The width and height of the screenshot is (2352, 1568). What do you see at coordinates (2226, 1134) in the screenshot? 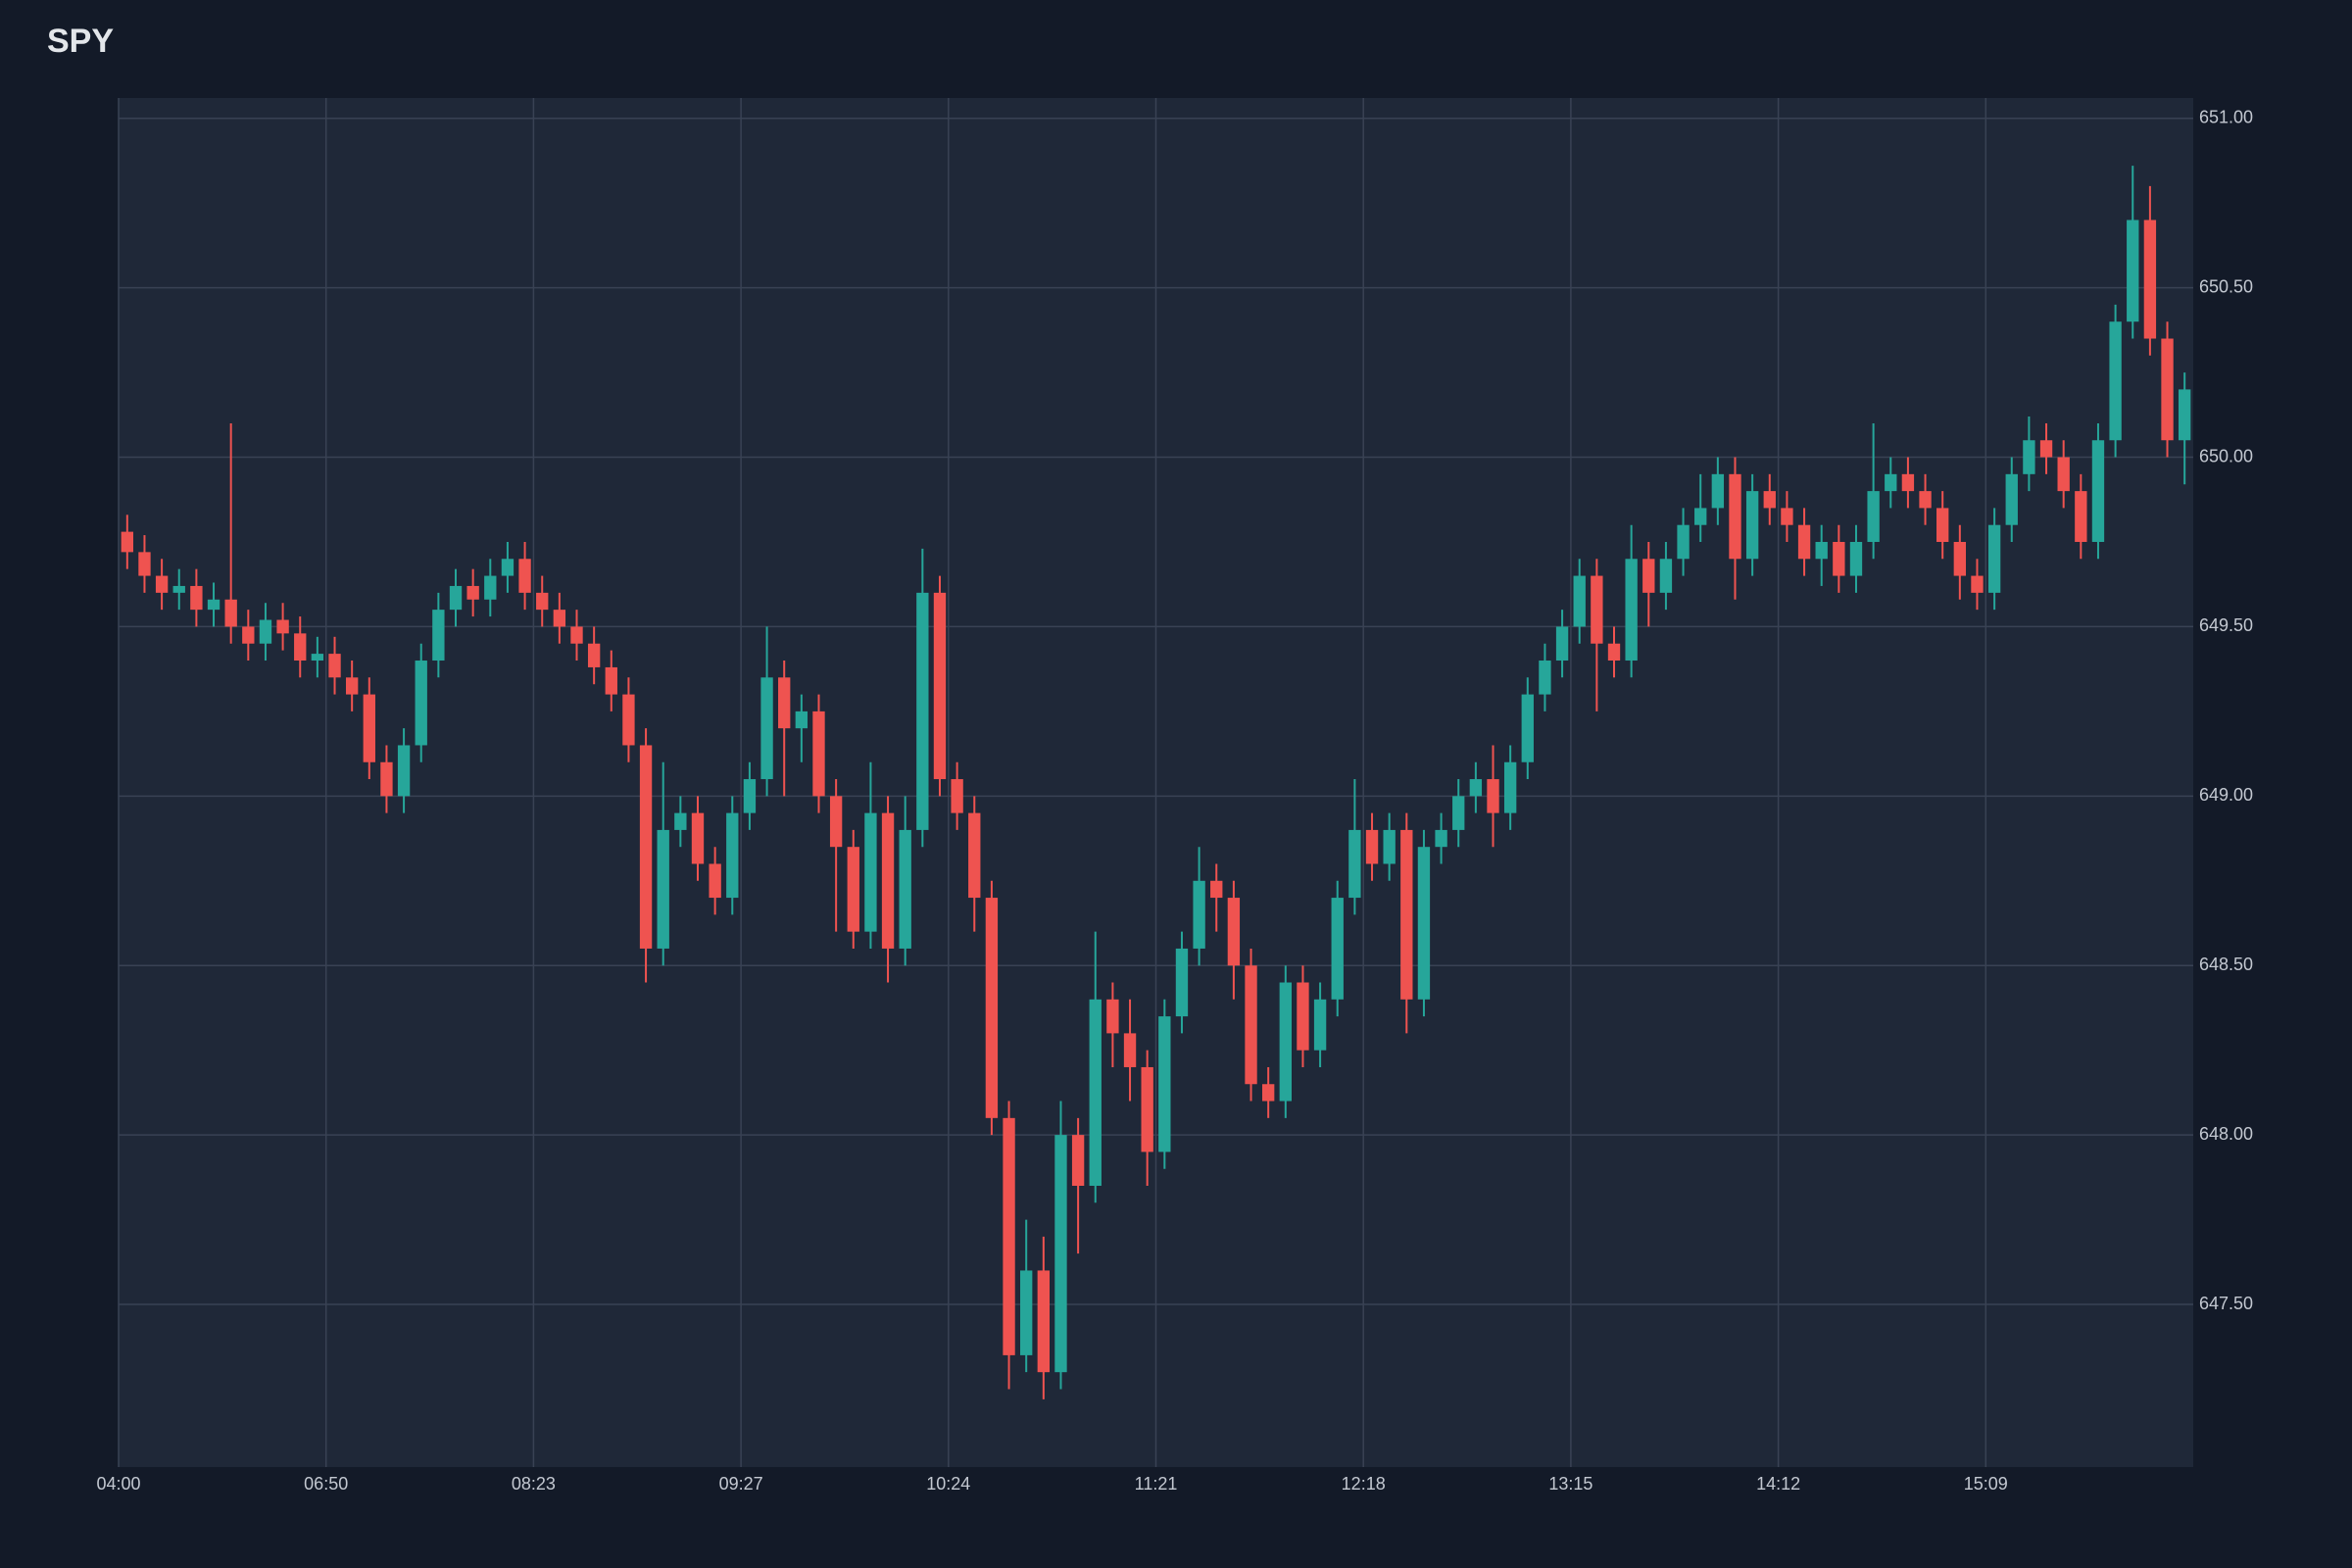
I see `y-tick-label: 648.00` at bounding box center [2226, 1134].